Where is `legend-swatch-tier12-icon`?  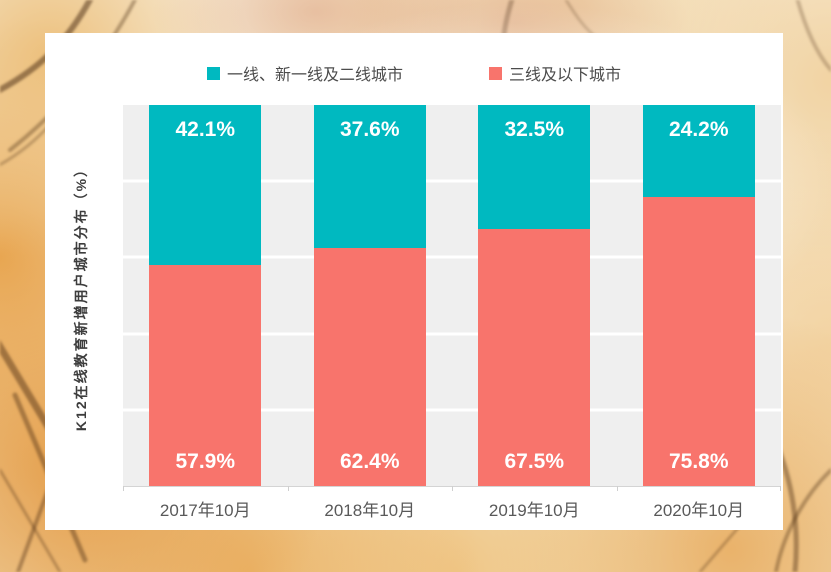
legend-swatch-tier12-icon is located at coordinates (213, 73).